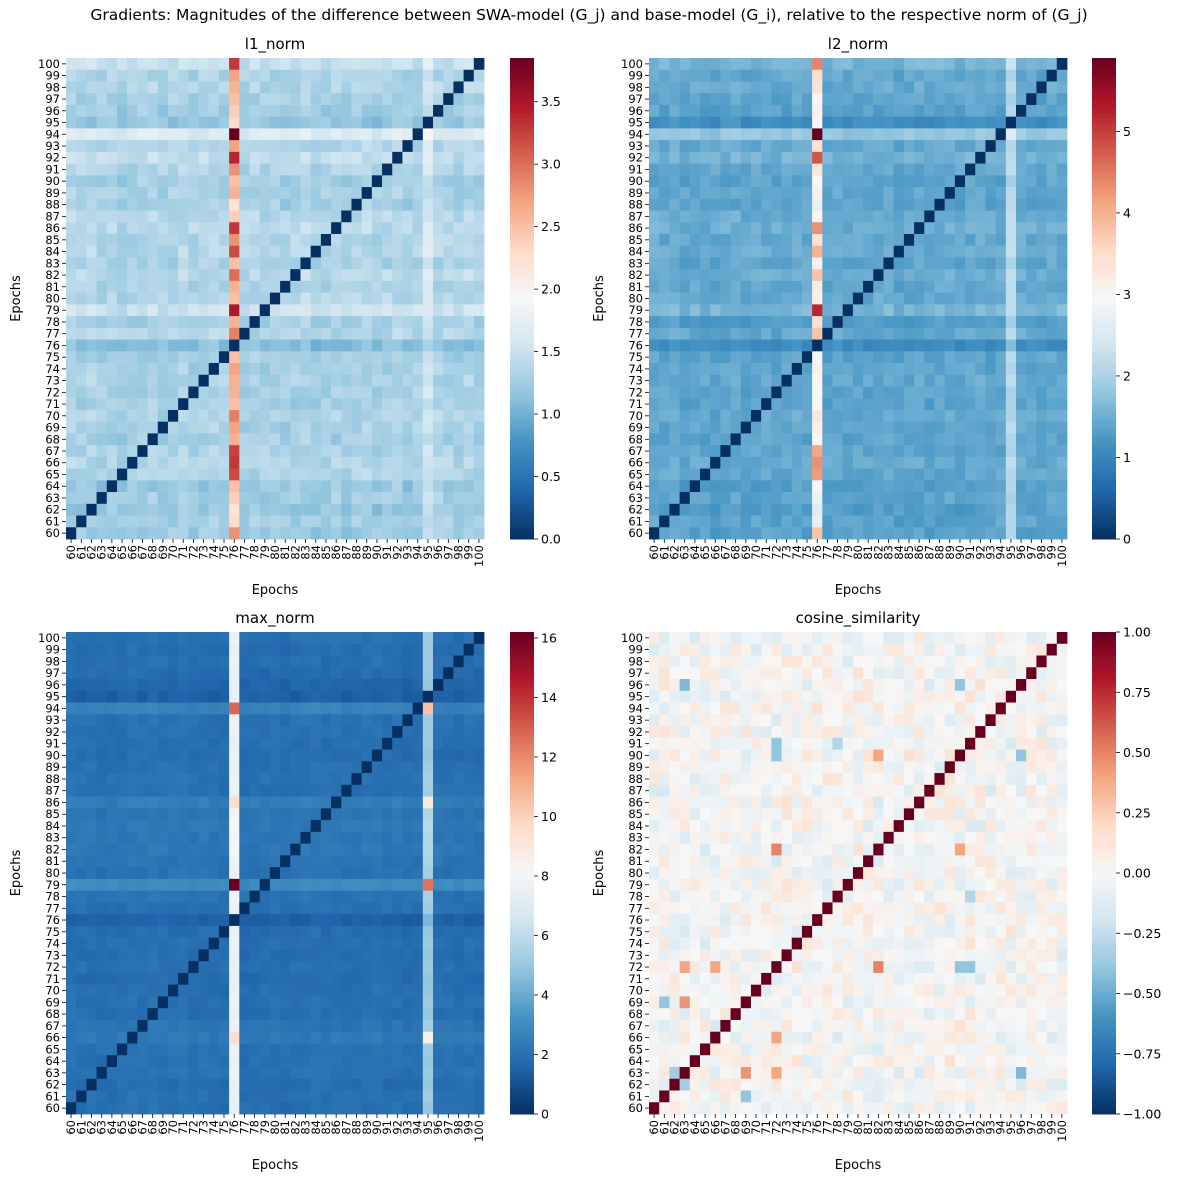 The image size is (1178, 1180). What do you see at coordinates (599, 298) in the screenshot?
I see `y-axis-label: Epochs` at bounding box center [599, 298].